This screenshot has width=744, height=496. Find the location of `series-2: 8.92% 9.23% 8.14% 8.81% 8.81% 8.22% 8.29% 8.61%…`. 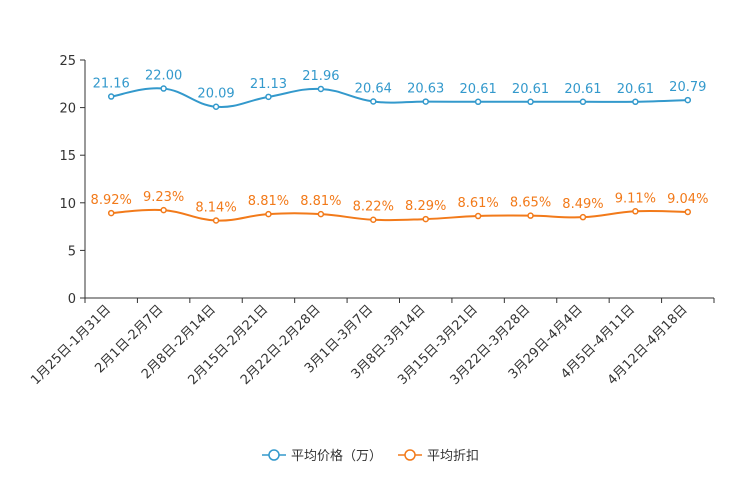

series-2: 8.92% 9.23% 8.14% 8.81% 8.81% 8.22% 8.29% 8.61%… is located at coordinates (399, 207).